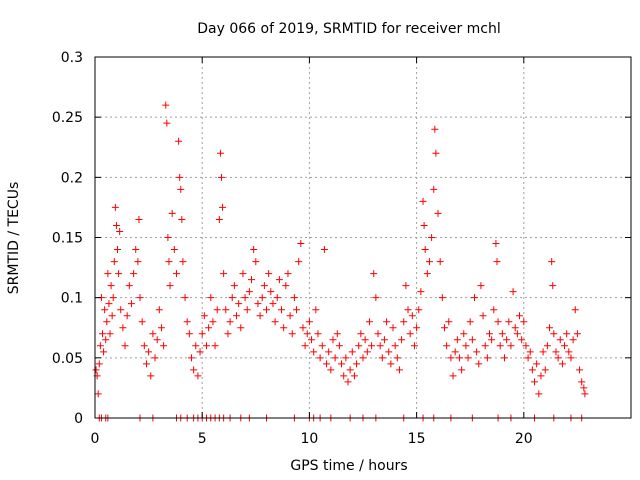  What do you see at coordinates (95, 439) in the screenshot?
I see `x-tick-label: 0` at bounding box center [95, 439].